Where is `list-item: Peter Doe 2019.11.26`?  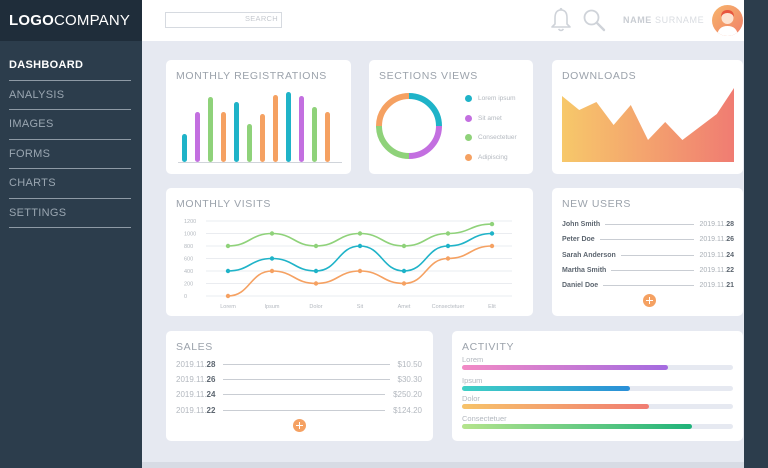 list-item: Peter Doe 2019.11.26 is located at coordinates (648, 240).